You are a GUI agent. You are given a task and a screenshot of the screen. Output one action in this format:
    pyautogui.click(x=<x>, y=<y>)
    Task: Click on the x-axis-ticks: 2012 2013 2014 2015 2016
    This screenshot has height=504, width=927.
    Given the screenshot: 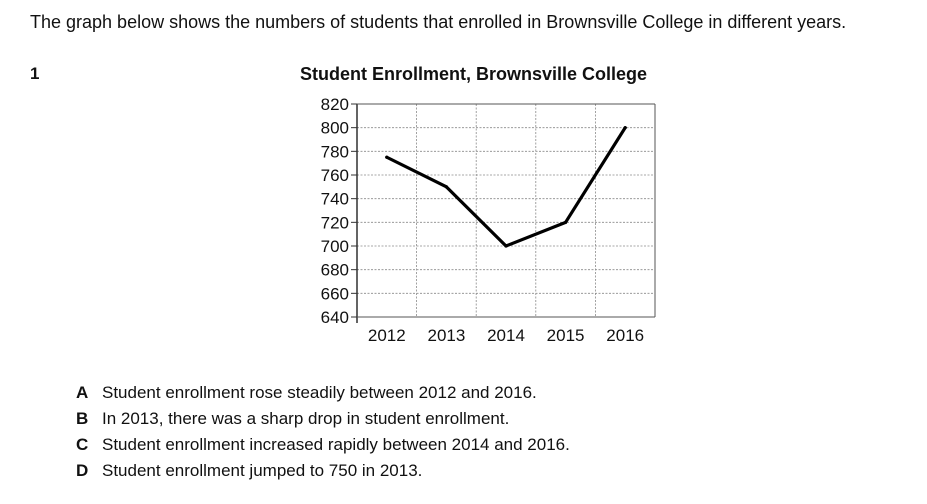 What is the action you would take?
    pyautogui.click(x=506, y=335)
    